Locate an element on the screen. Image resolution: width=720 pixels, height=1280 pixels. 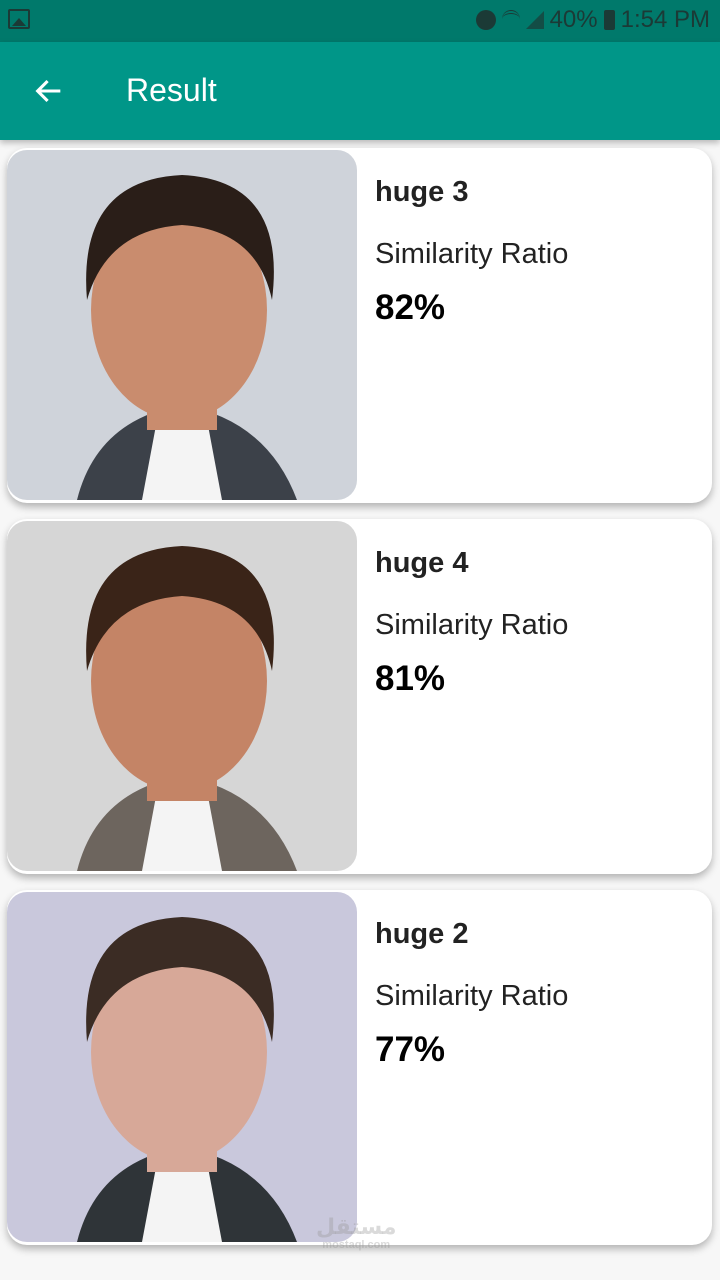
battery-icon is located at coordinates (609, 20).